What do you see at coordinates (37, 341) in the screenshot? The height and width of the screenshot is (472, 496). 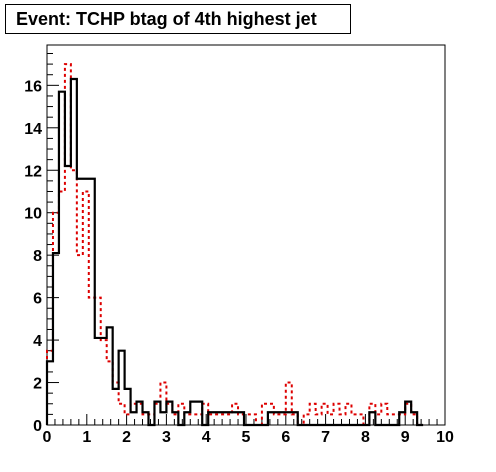 I see `y-tick-label: 4` at bounding box center [37, 341].